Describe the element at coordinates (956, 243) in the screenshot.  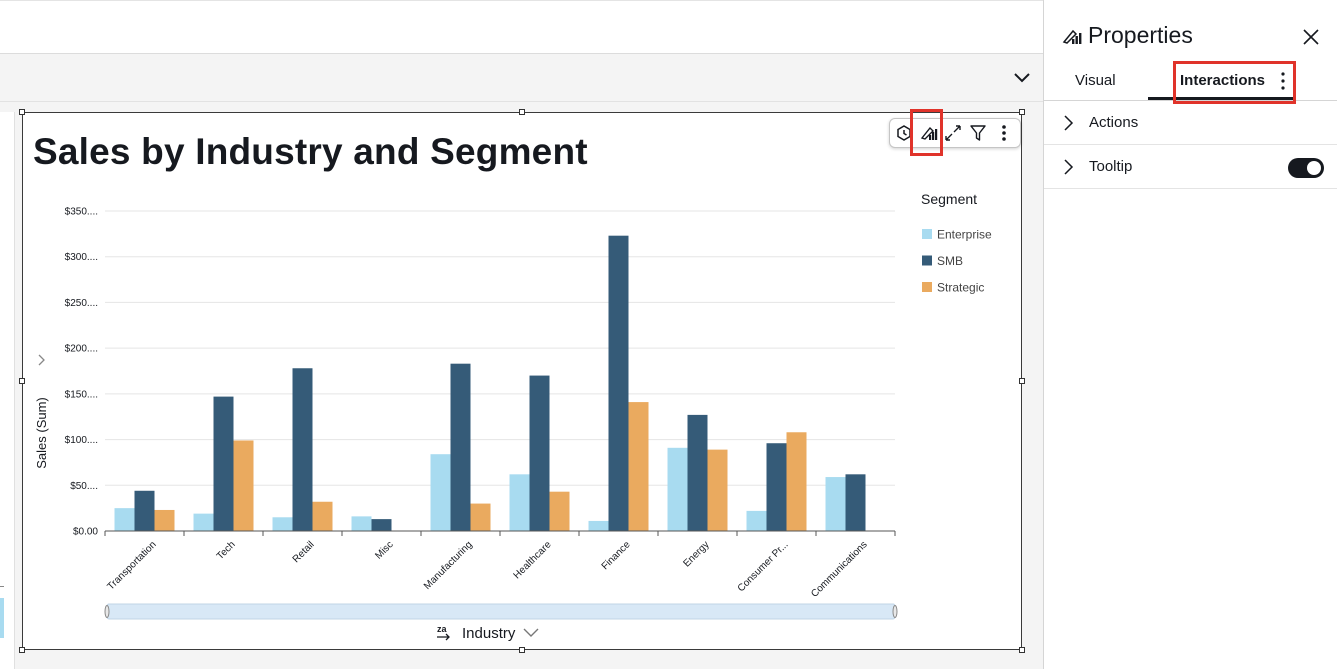
I see `chart-legend: Segment Enterprise SMB Strategic` at that location.